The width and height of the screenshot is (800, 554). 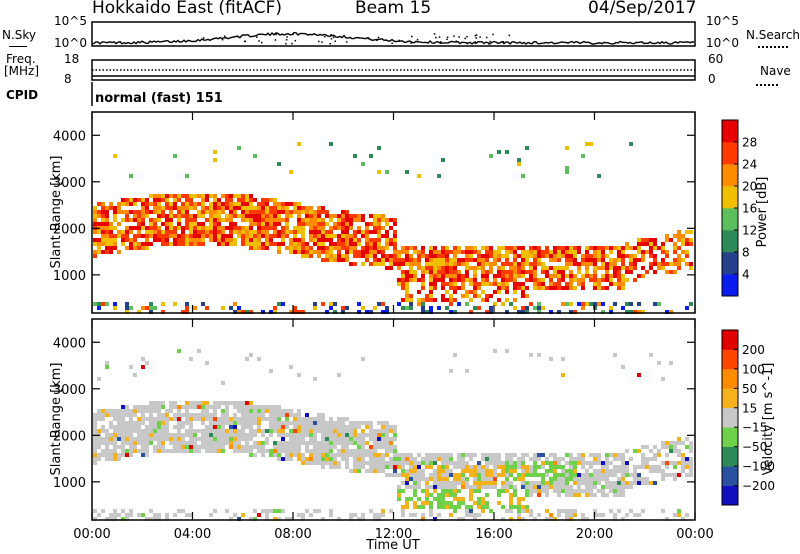 What do you see at coordinates (187, 9) in the screenshot?
I see `radar-title: Hokkaido East (fitACF)` at bounding box center [187, 9].